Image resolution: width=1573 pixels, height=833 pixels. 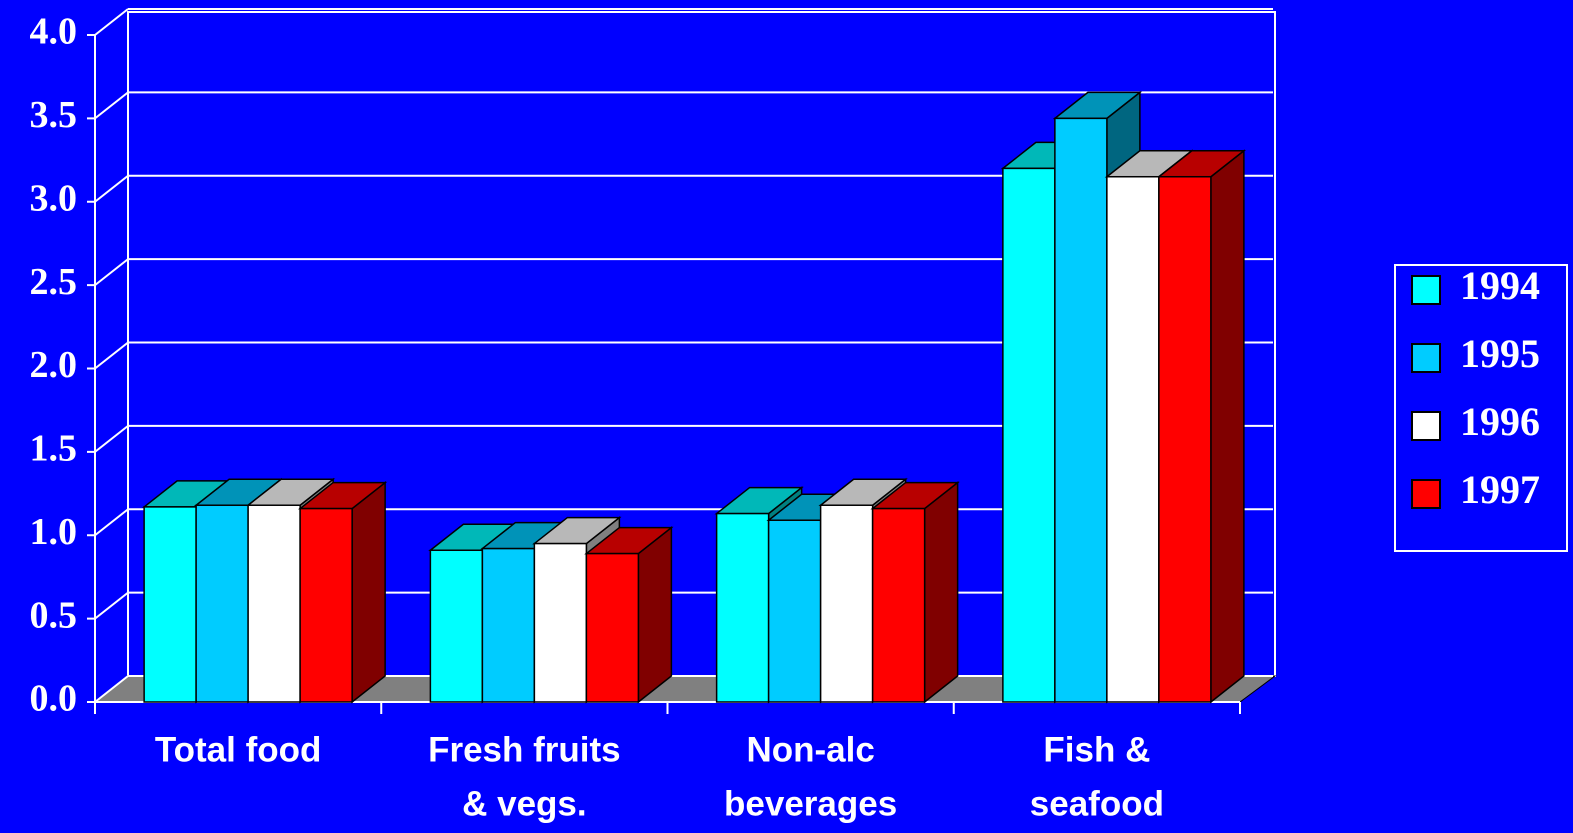 What do you see at coordinates (1500, 421) in the screenshot?
I see `legend-label: 1996` at bounding box center [1500, 421].